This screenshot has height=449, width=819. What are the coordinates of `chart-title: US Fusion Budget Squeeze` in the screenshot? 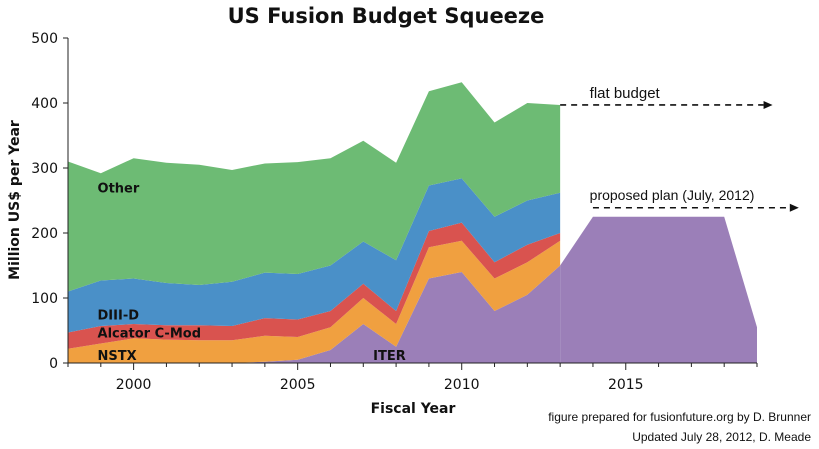 It's located at (386, 16).